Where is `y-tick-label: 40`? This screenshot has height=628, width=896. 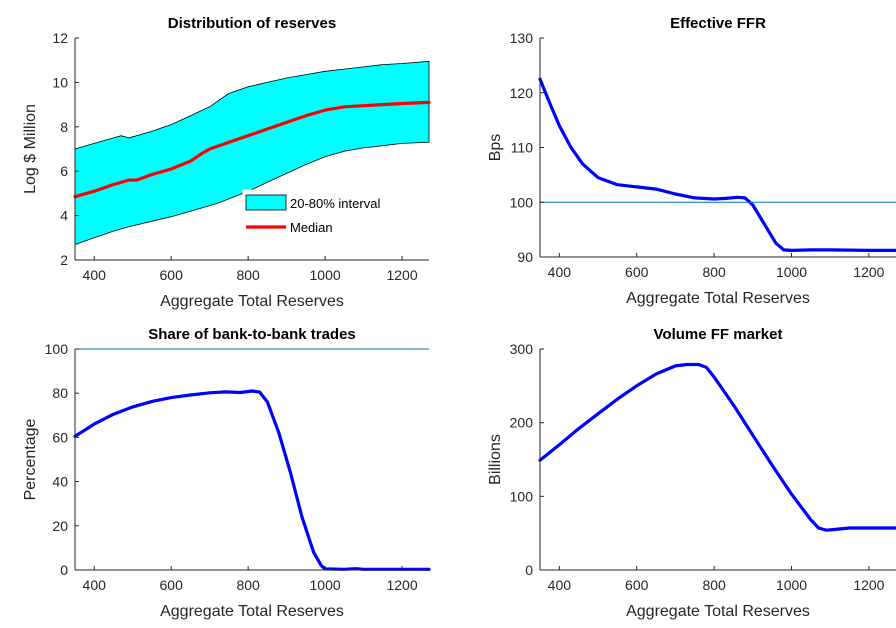
y-tick-label: 40 is located at coordinates (60, 482).